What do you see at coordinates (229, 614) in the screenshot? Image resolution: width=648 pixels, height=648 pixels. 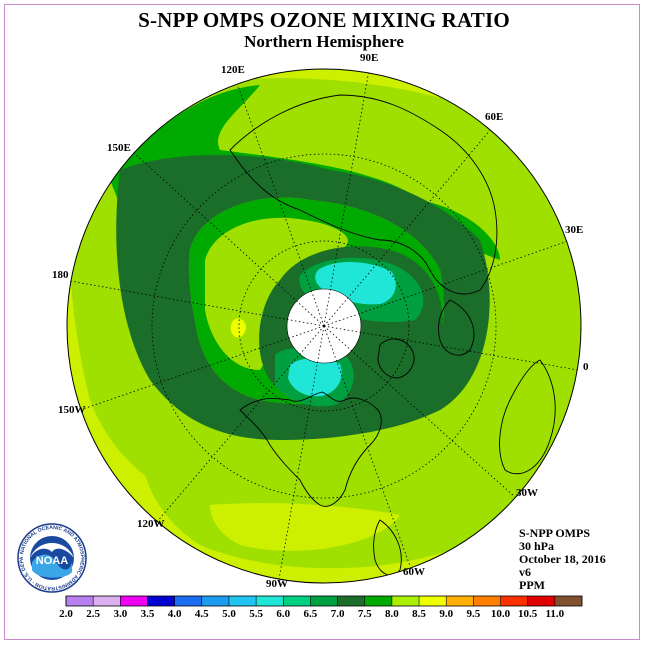 I see `colorbar-tick-label: 5.0` at bounding box center [229, 614].